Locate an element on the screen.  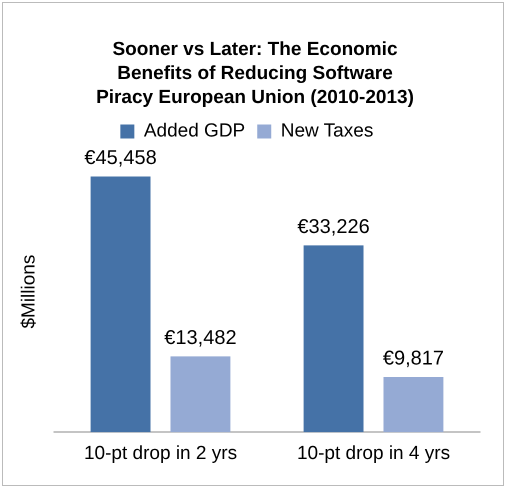
legend-label: New Taxes is located at coordinates (327, 131).